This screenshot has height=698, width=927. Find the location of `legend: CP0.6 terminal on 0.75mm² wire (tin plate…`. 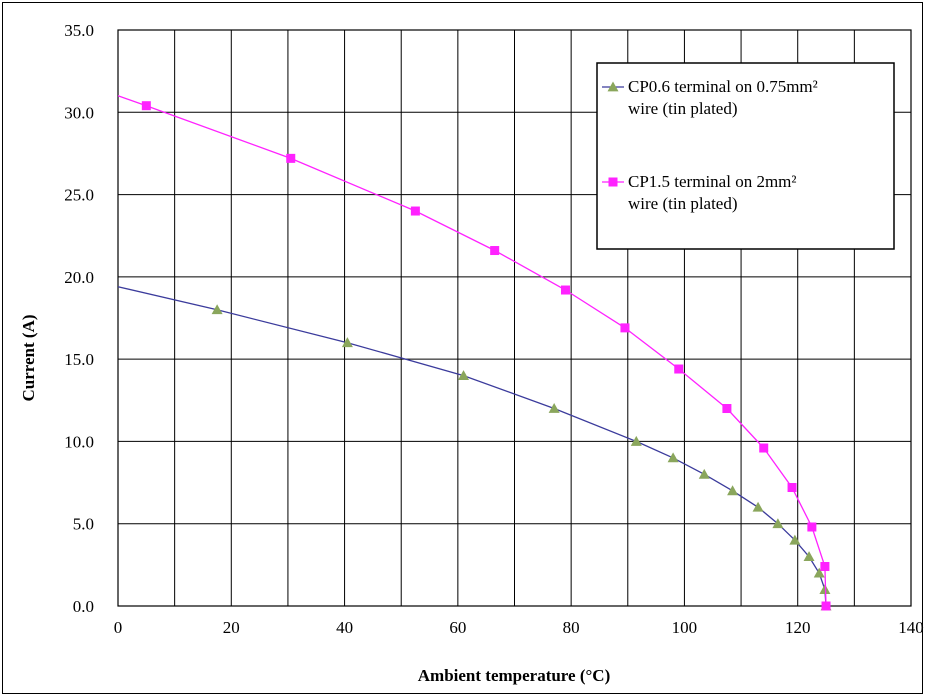

legend: CP0.6 terminal on 0.75mm² wire (tin plate… is located at coordinates (745, 156).